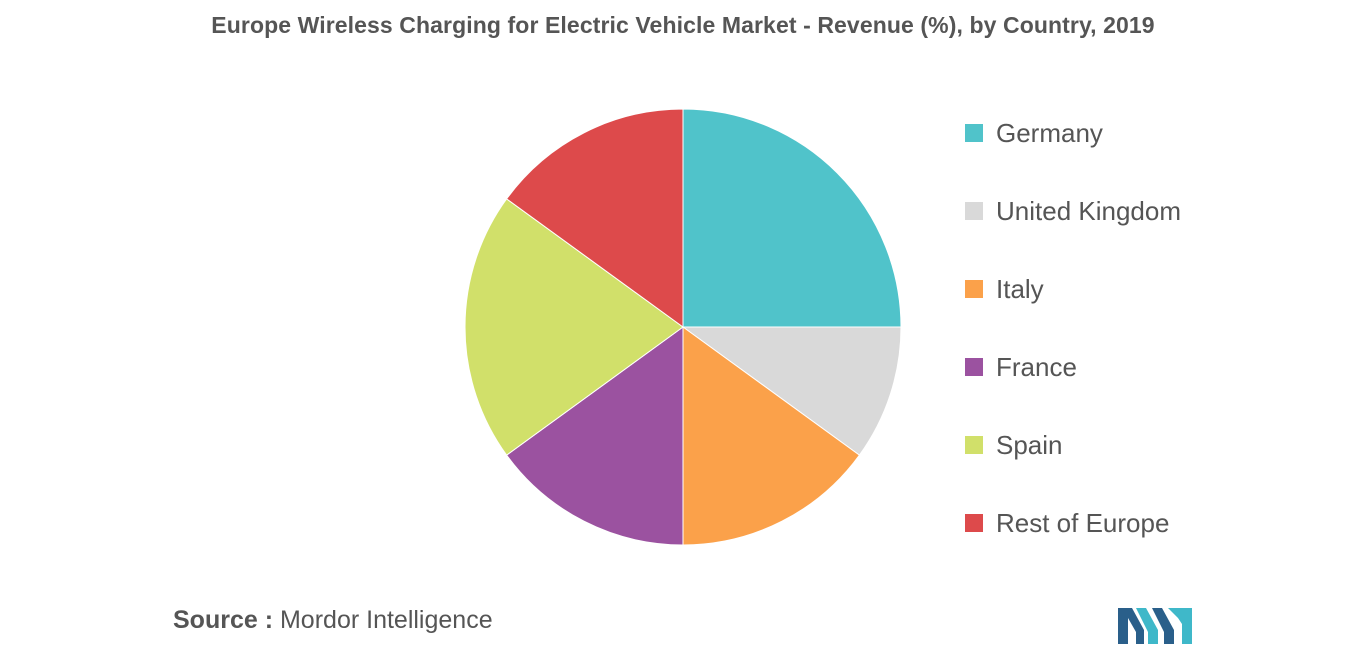  What do you see at coordinates (594, 218) in the screenshot?
I see `pie-slice-rest-of-europe` at bounding box center [594, 218].